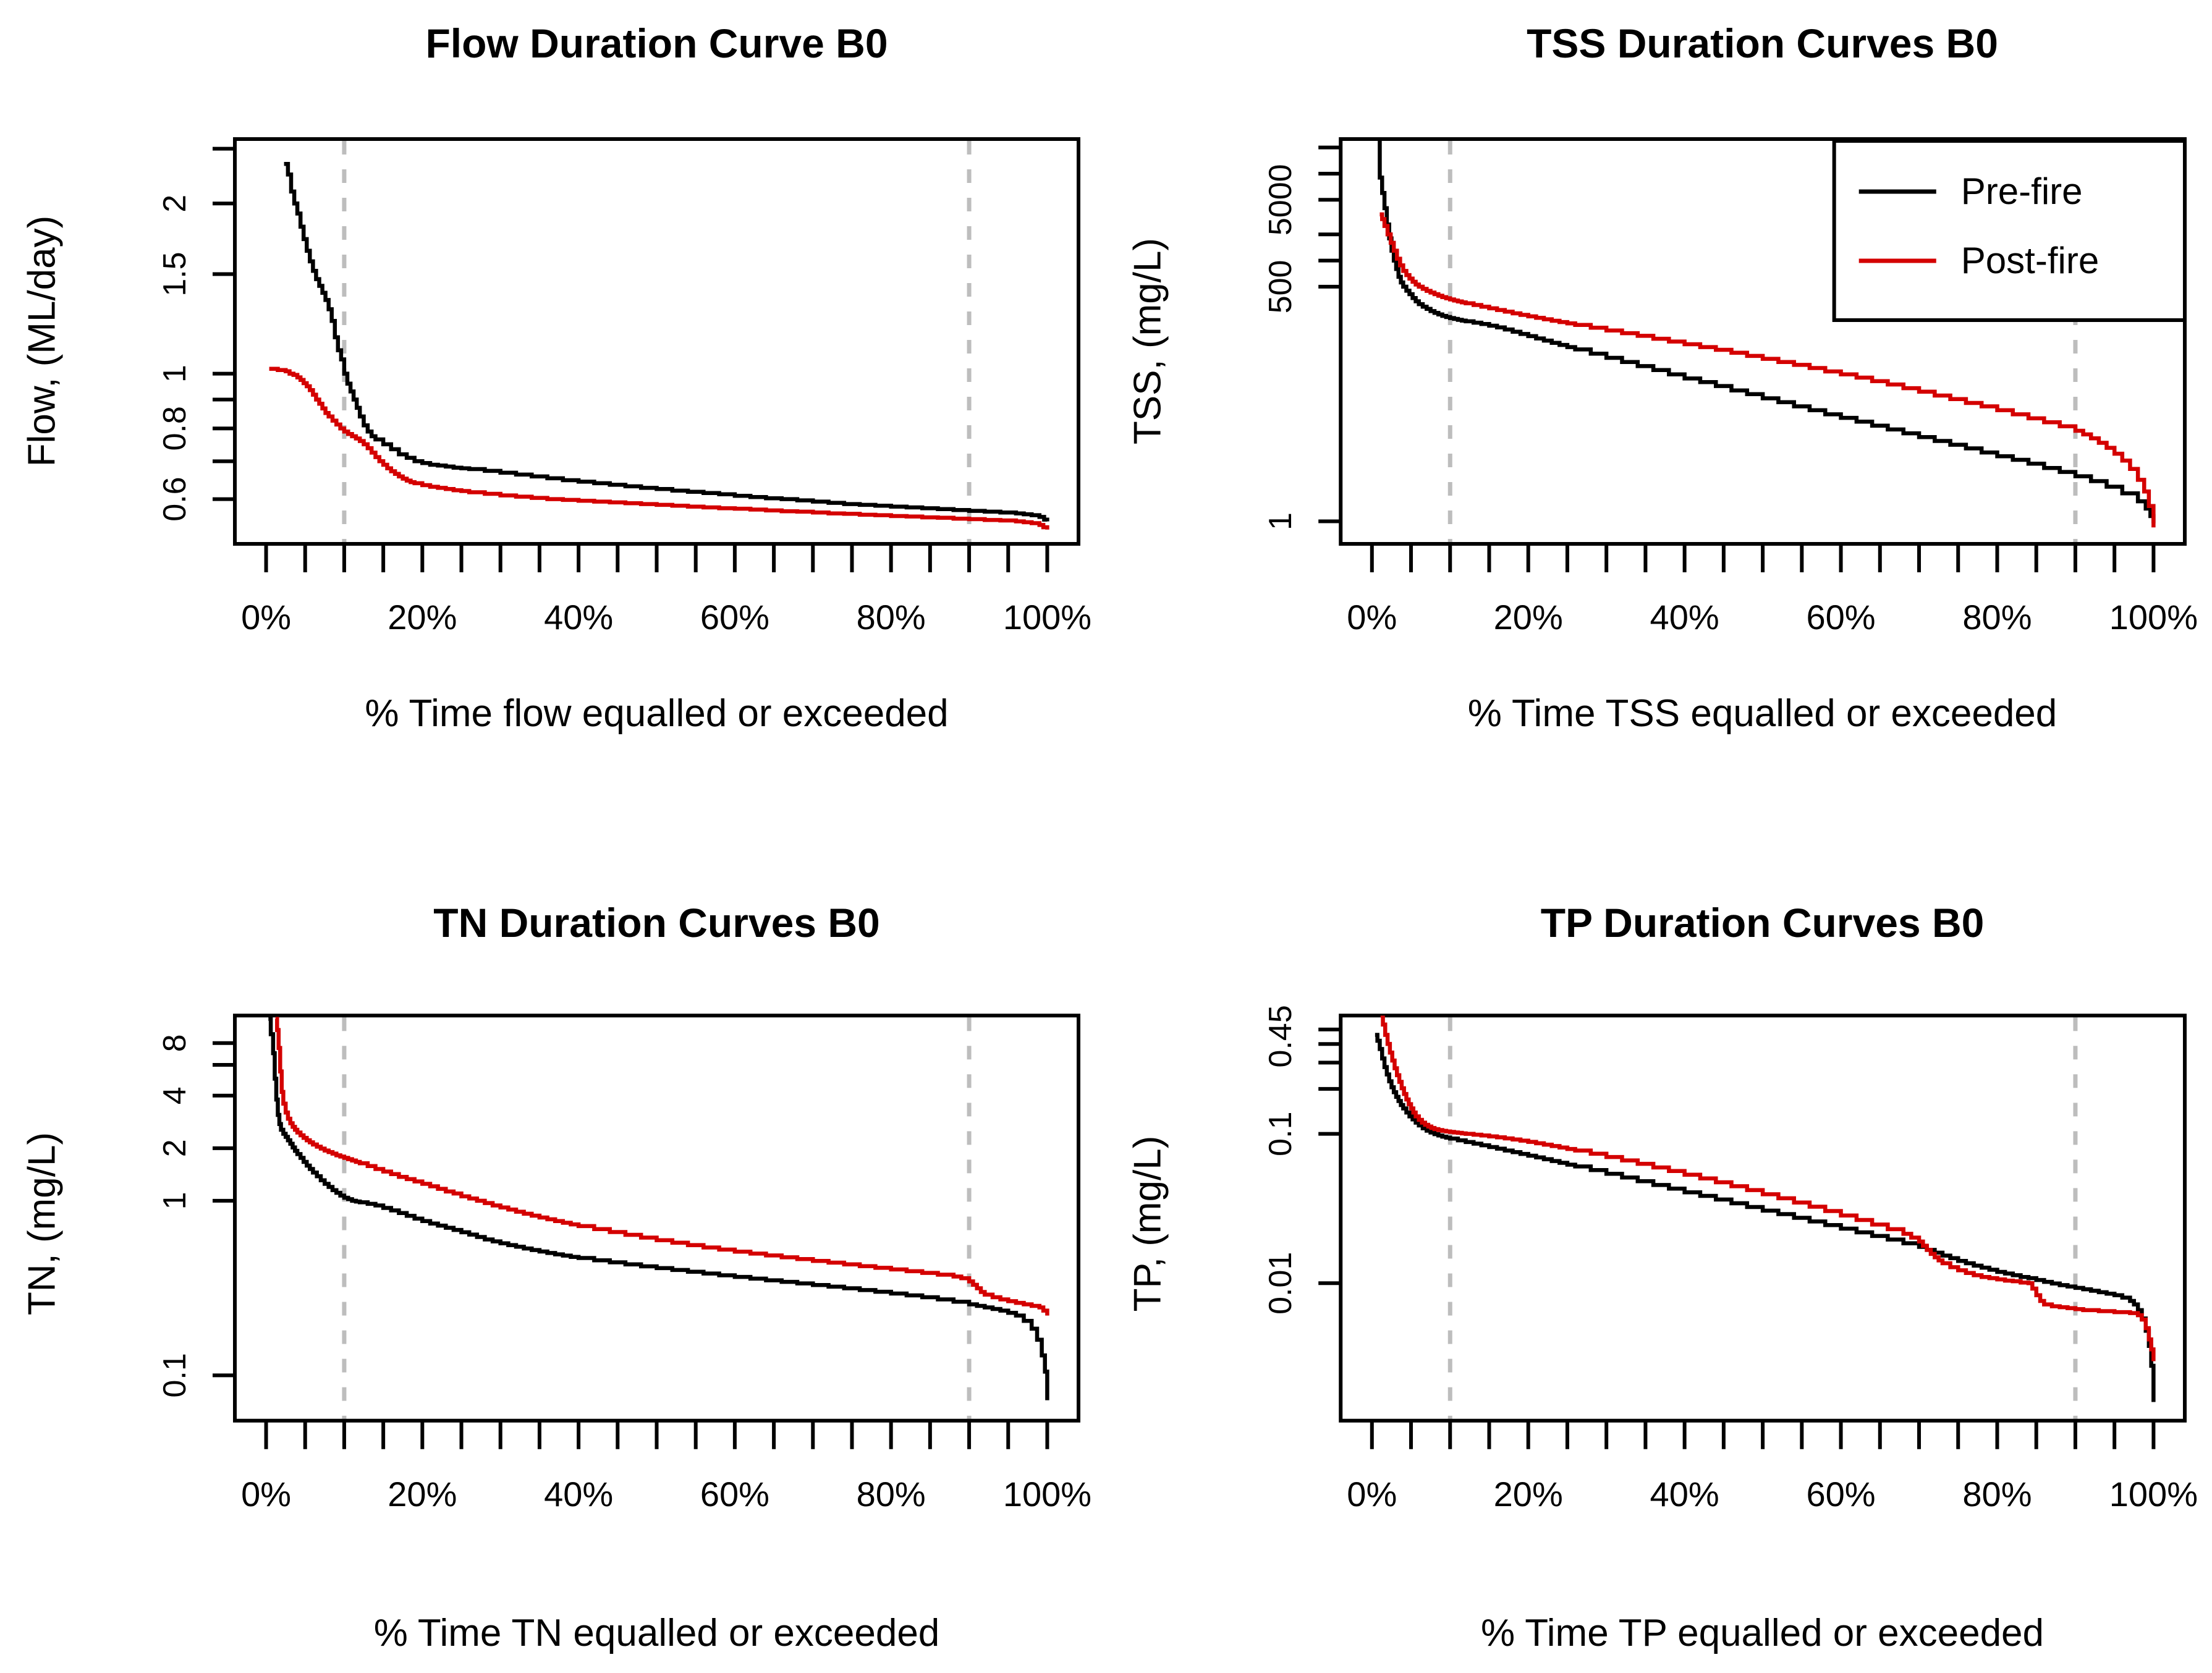  What do you see at coordinates (1763, 43) in the screenshot?
I see `tss-title: TSS Duration Curves B0` at bounding box center [1763, 43].